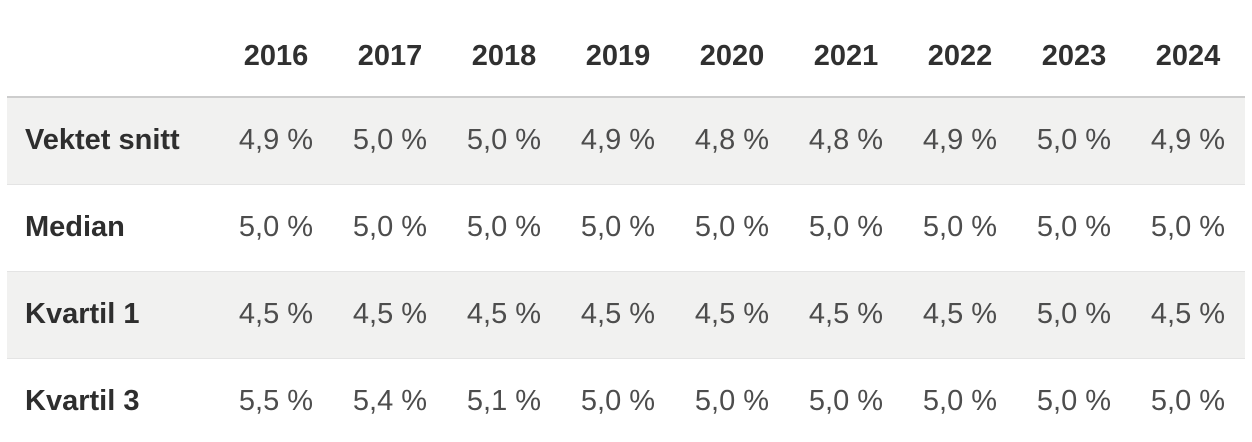 The height and width of the screenshot is (442, 1252). What do you see at coordinates (504, 49) in the screenshot?
I see `year-column-header: 2018` at bounding box center [504, 49].